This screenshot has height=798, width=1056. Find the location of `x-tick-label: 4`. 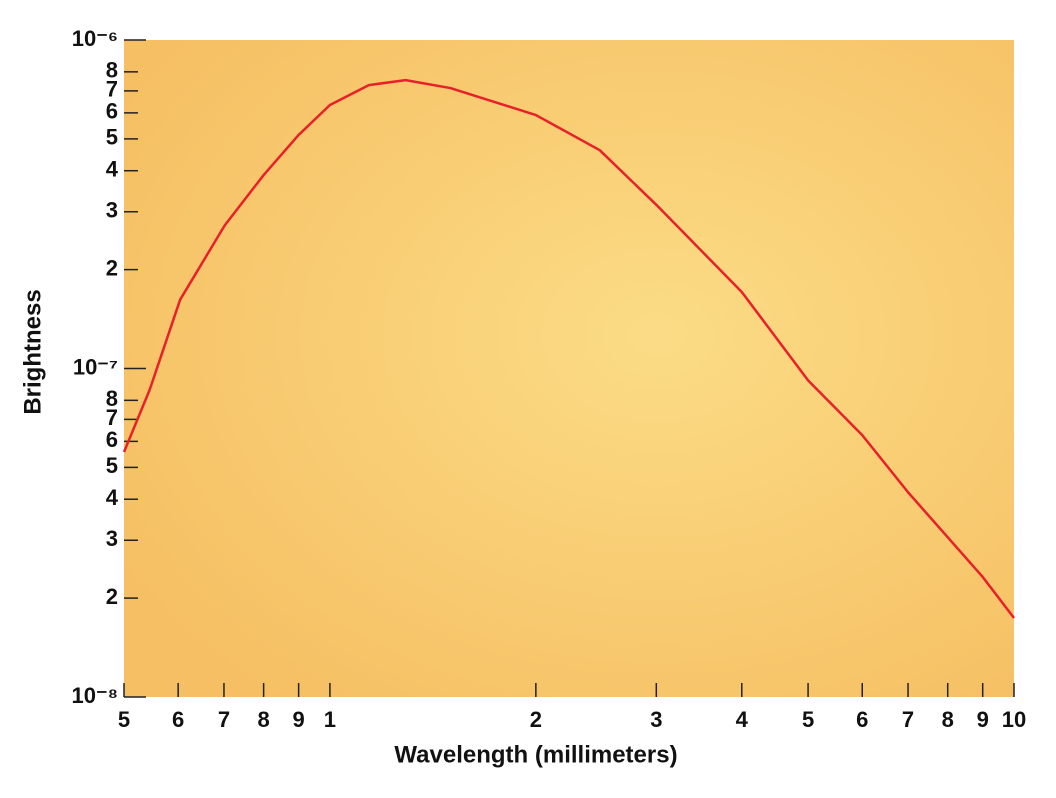

x-tick-label: 4 is located at coordinates (742, 719).